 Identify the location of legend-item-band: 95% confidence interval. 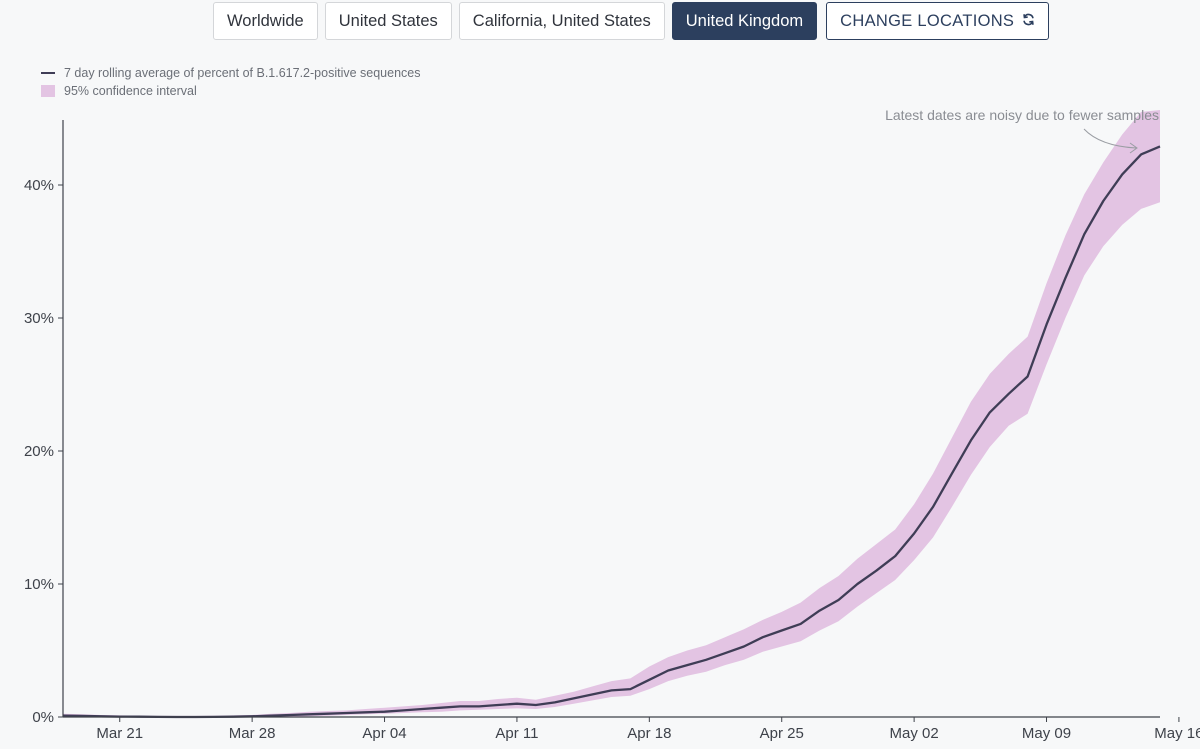
(230, 91).